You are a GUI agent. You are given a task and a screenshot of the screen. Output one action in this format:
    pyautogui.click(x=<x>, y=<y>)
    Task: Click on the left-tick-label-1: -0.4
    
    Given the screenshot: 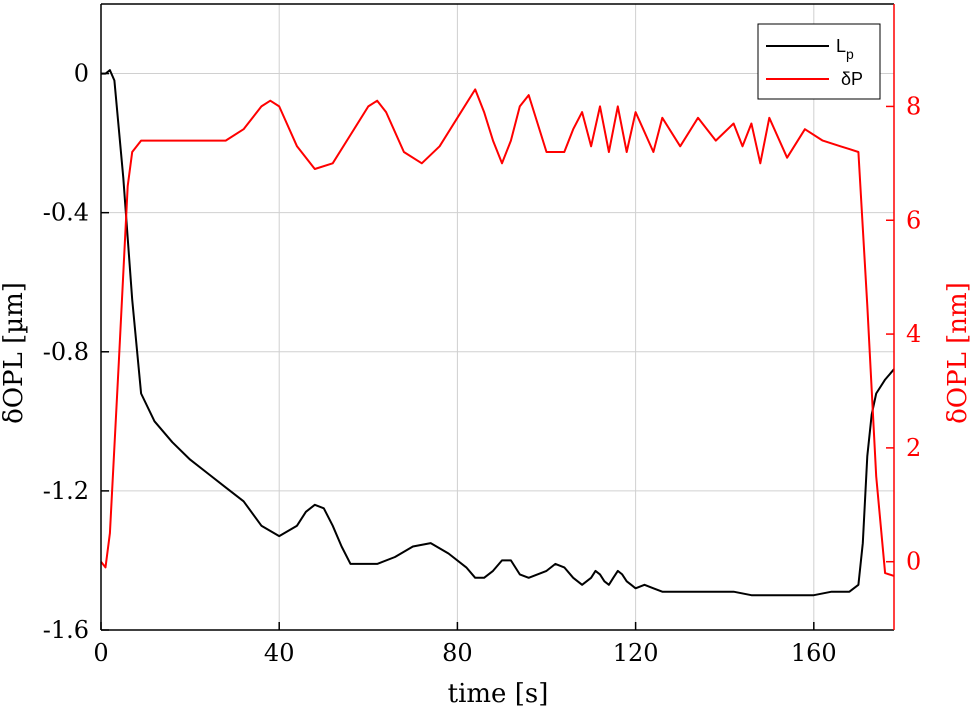 What is the action you would take?
    pyautogui.click(x=66, y=213)
    